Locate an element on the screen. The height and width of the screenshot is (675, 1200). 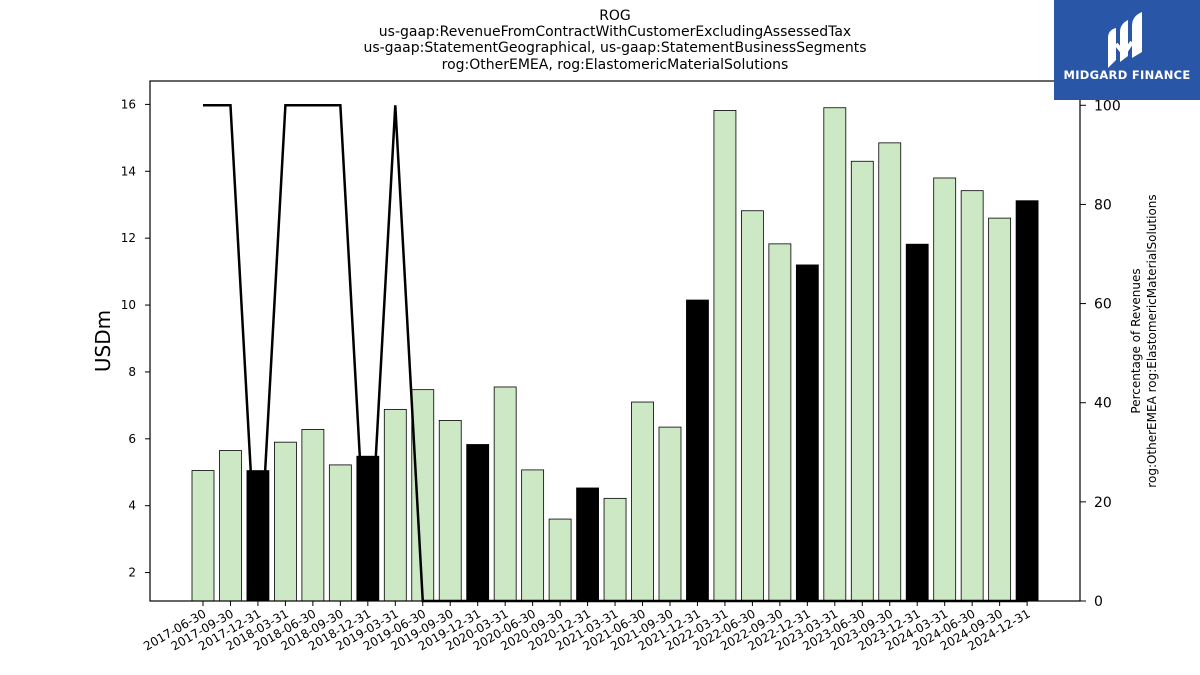
y2-tick-label-20: 20 is located at coordinates (1103, 503).